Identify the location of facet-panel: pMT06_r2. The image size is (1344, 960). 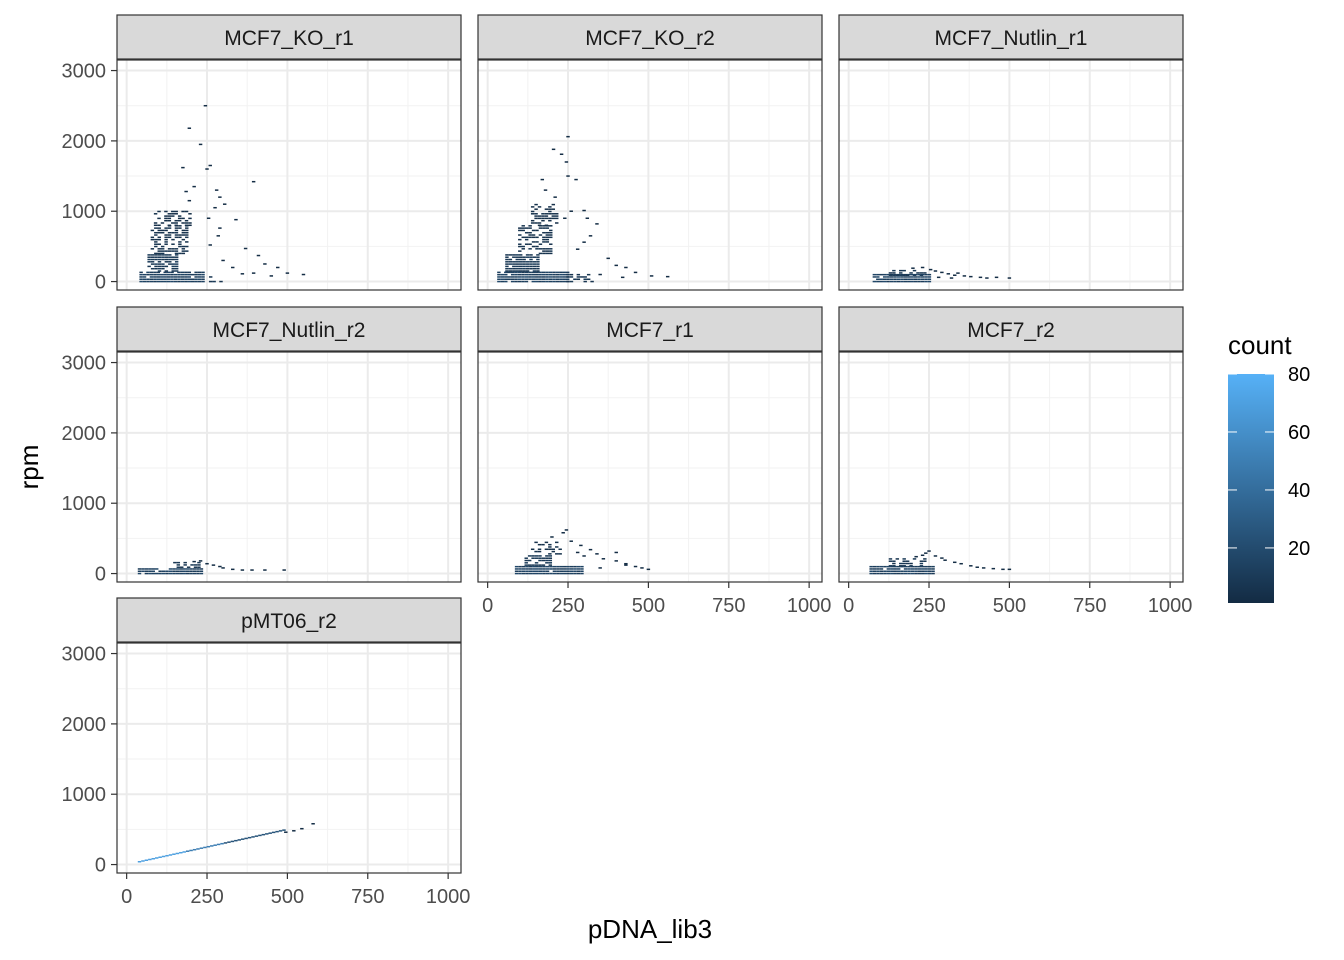
(289, 735).